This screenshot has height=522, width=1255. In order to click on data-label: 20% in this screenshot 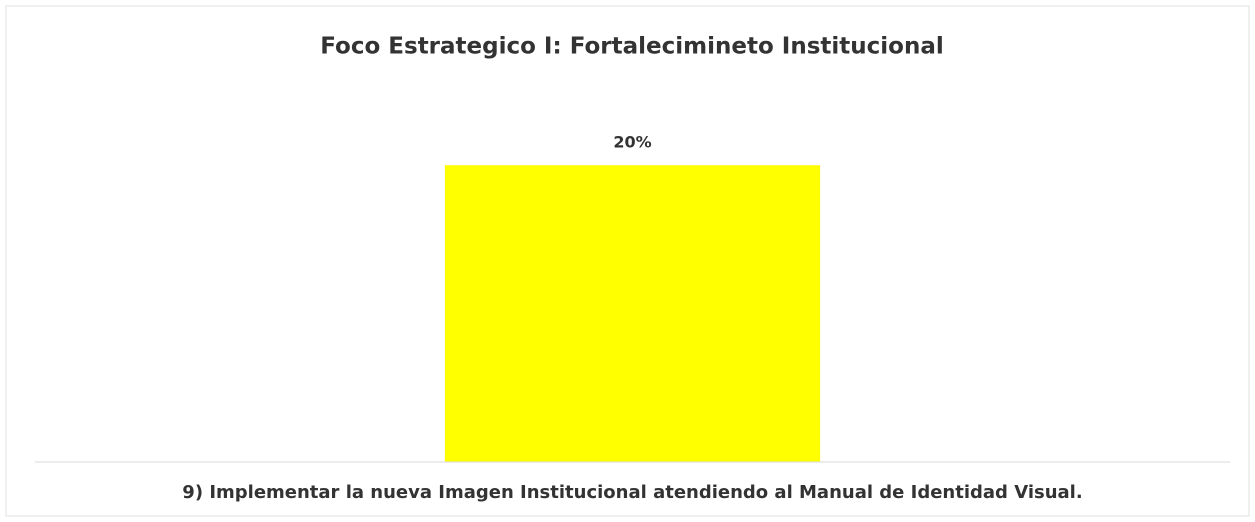, I will do `click(632, 142)`.